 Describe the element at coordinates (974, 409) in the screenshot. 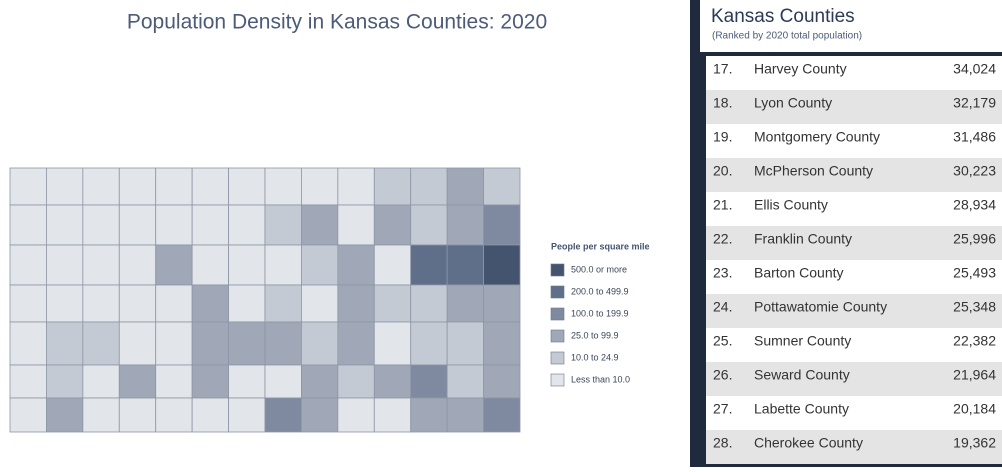

I see `population: 20,184` at that location.